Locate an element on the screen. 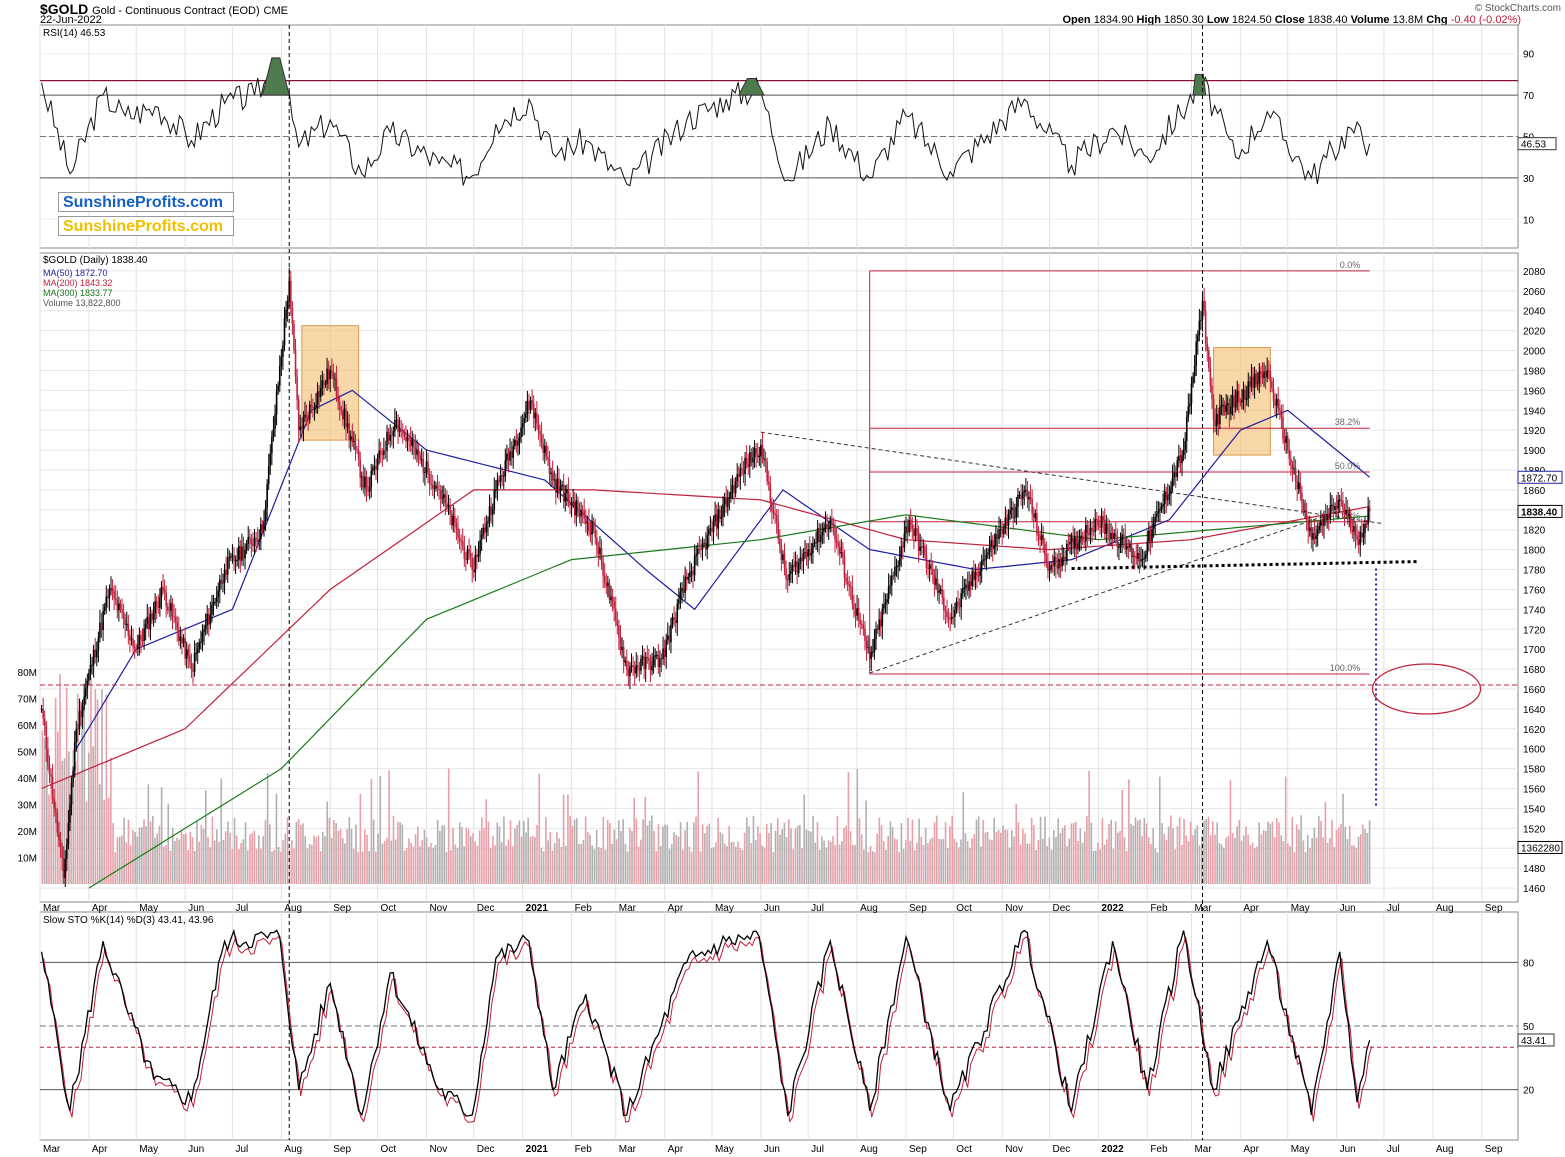 This screenshot has width=1565, height=1157. price-tick-label: 1940 is located at coordinates (1534, 411).